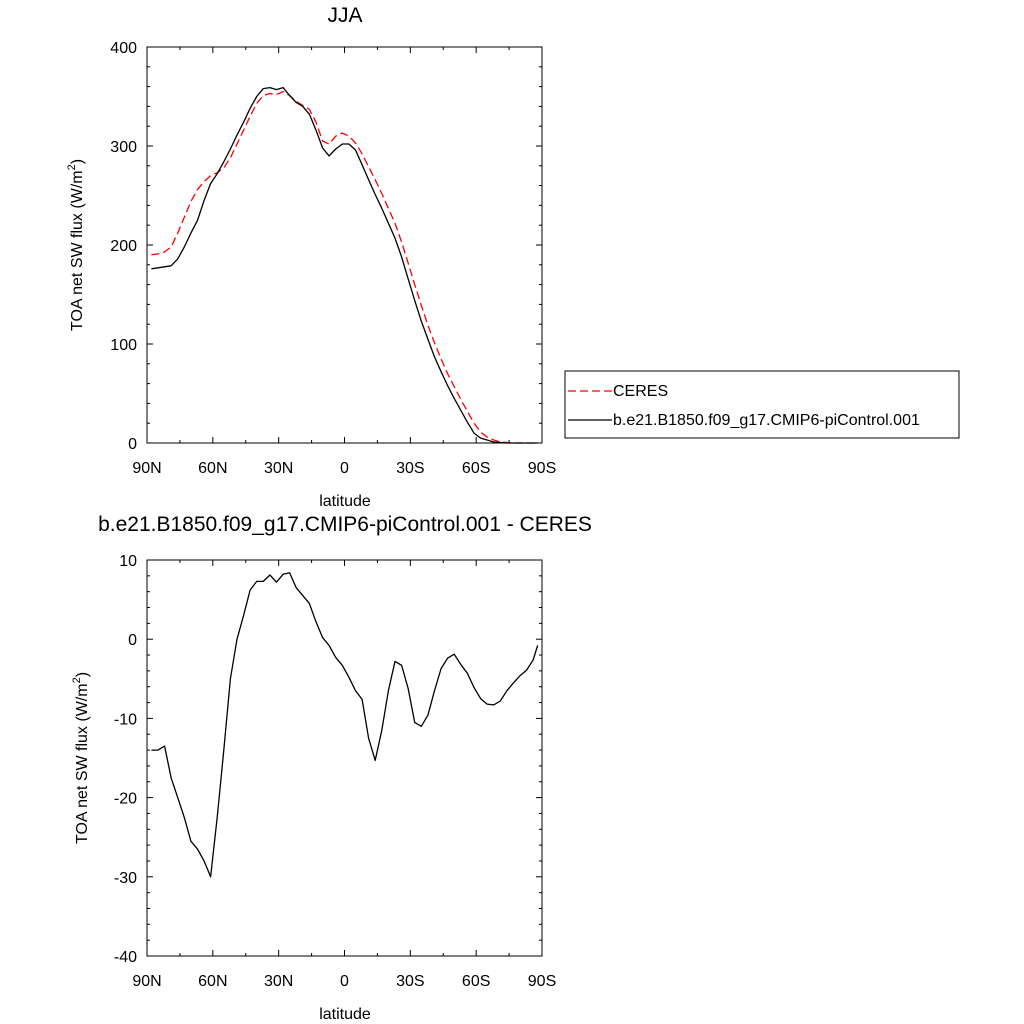  Describe the element at coordinates (640, 391) in the screenshot. I see `legend-label-ceres: CERES` at that location.